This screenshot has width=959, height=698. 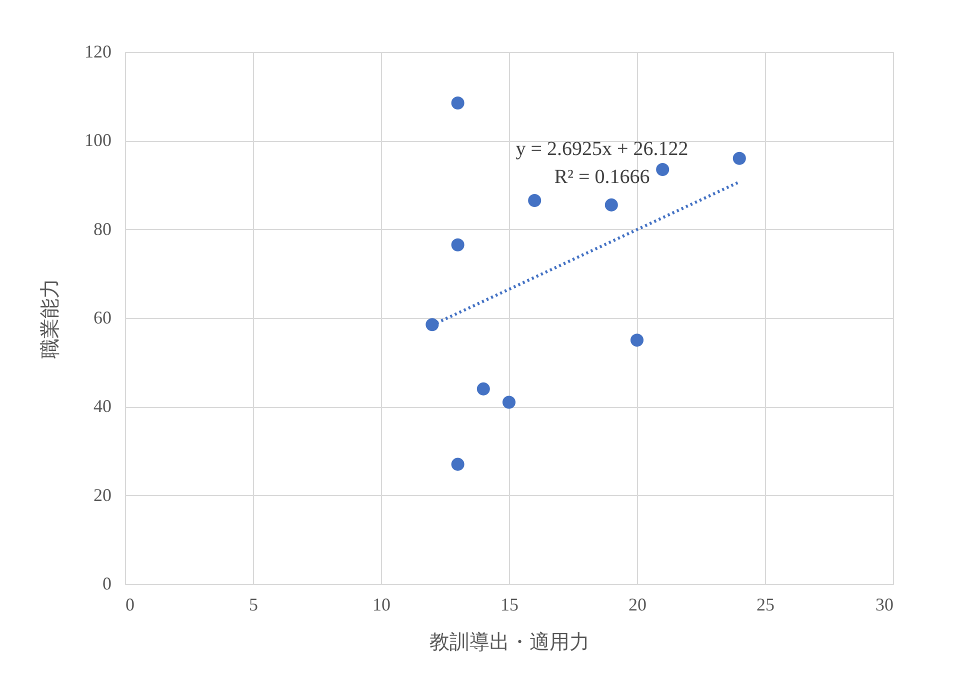 What do you see at coordinates (103, 228) in the screenshot?
I see `y-tick-label: 80` at bounding box center [103, 228].